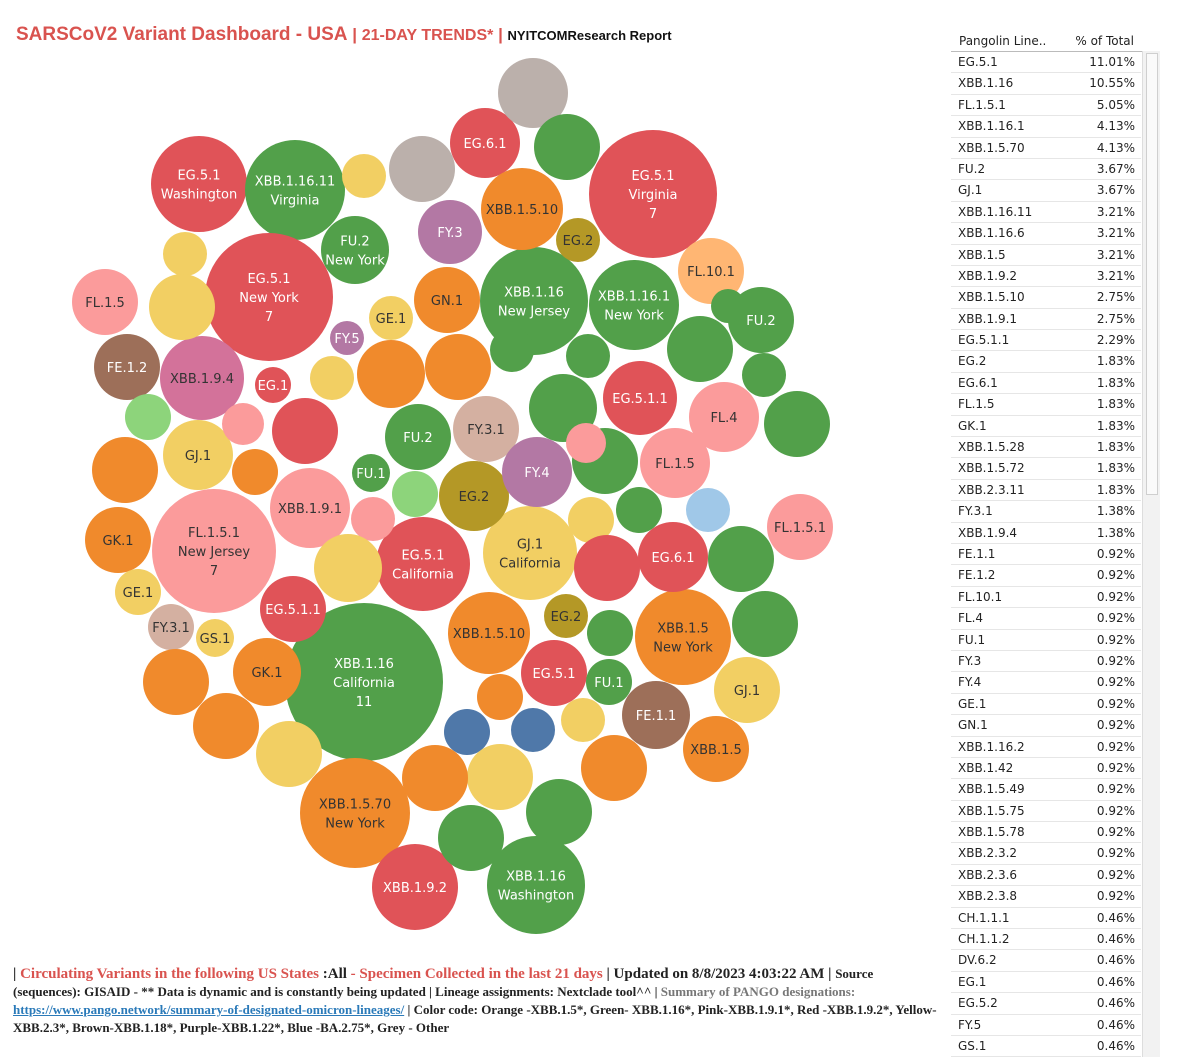 Image resolution: width=1200 pixels, height=1058 pixels. What do you see at coordinates (1046, 919) in the screenshot?
I see `table-row: CH.1.1.1 0.46%` at bounding box center [1046, 919].